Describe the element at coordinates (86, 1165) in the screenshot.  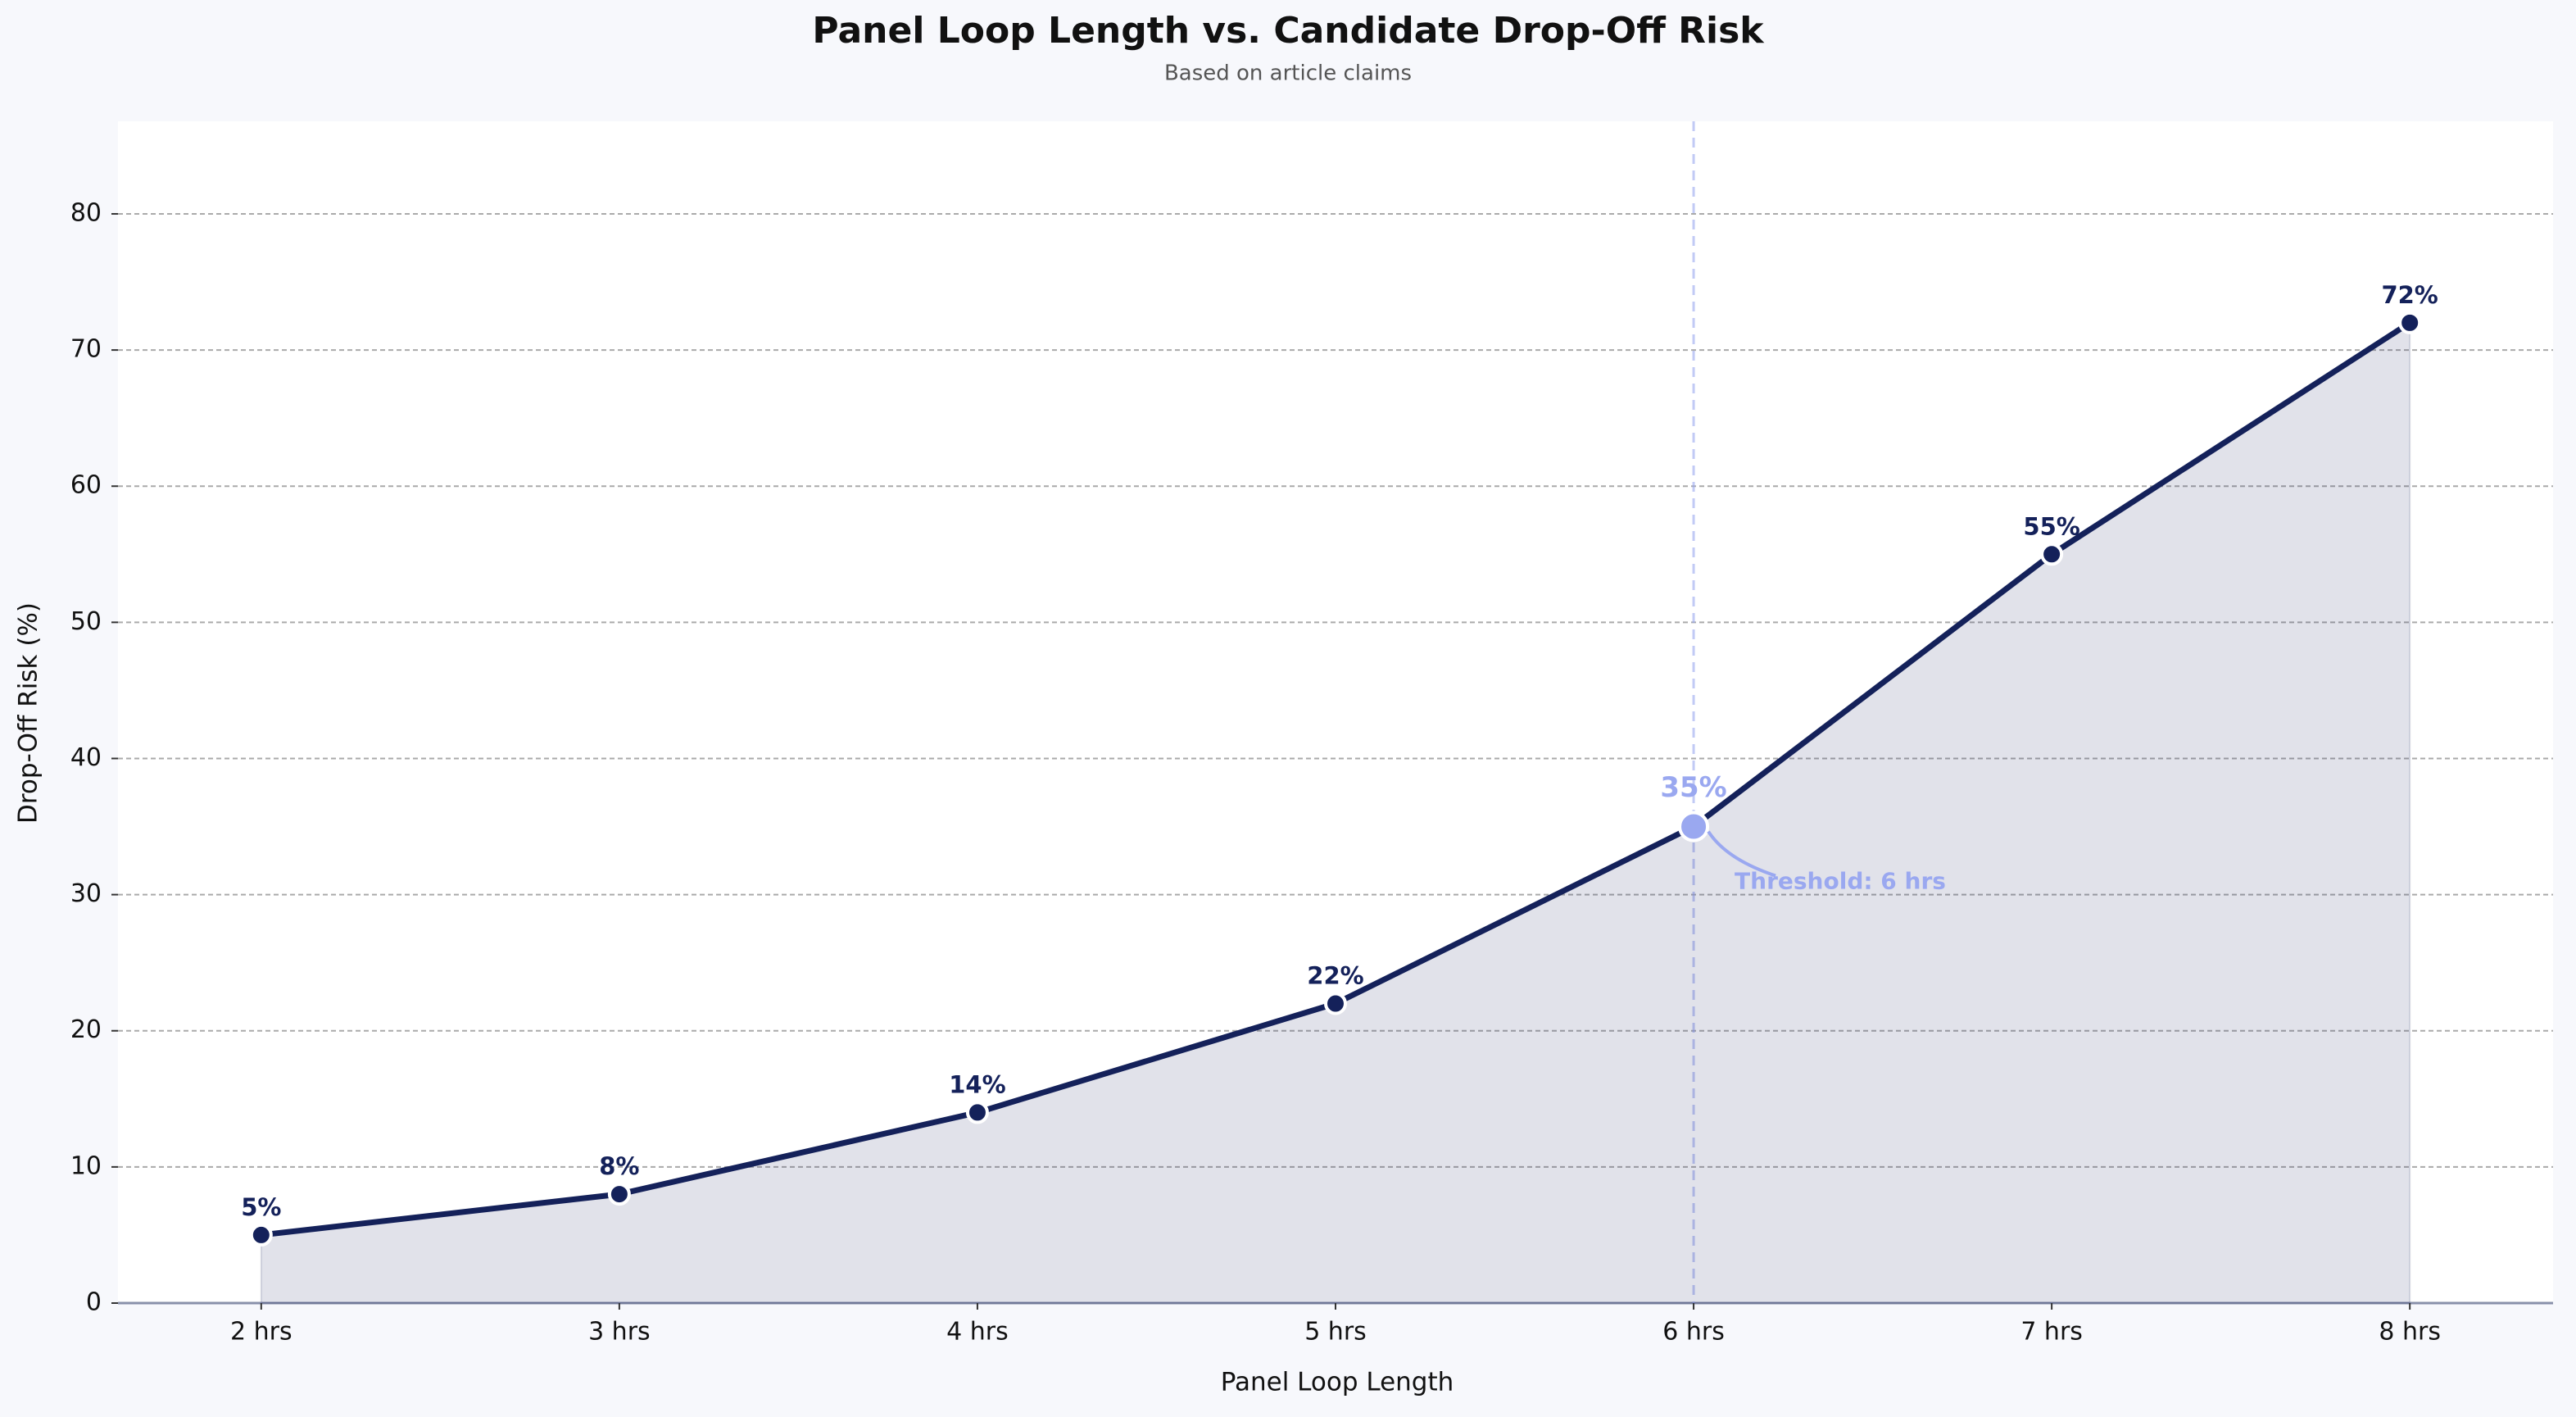
I see `y-tick-label: 10` at that location.